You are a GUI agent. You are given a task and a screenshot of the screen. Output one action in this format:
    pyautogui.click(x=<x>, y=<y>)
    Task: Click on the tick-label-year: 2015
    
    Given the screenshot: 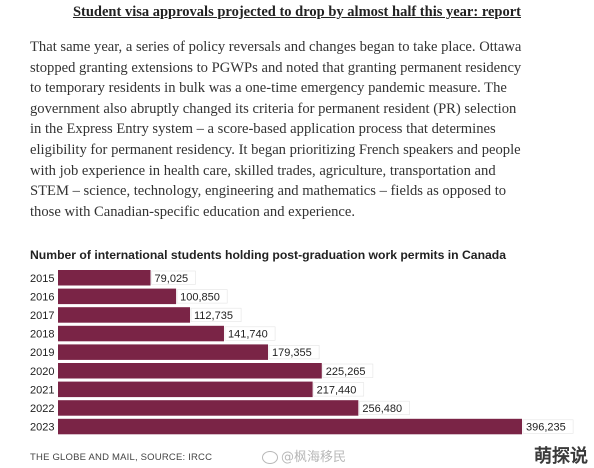 What is the action you would take?
    pyautogui.click(x=42, y=279)
    